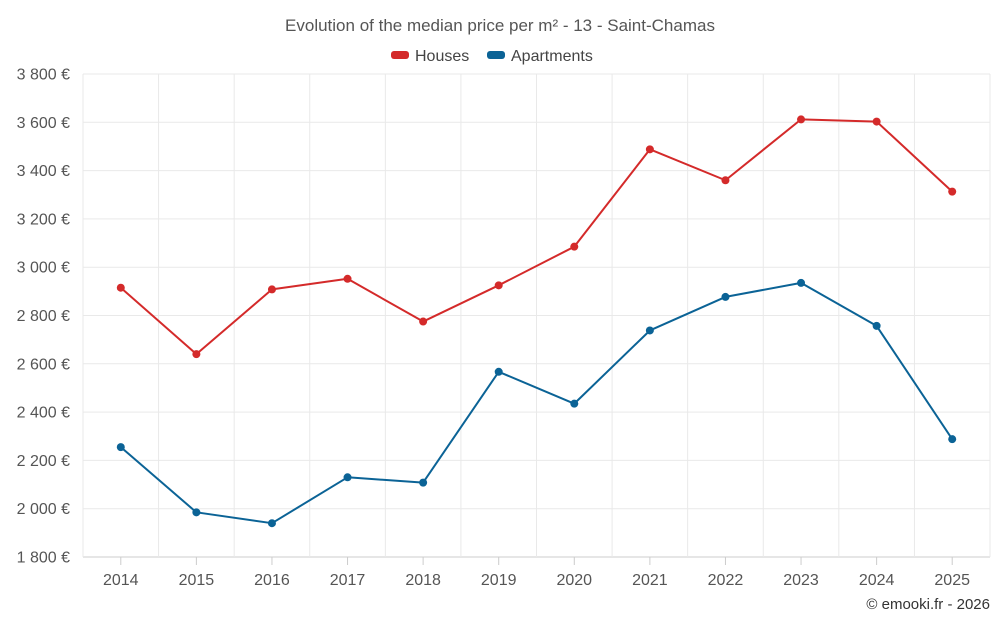 The width and height of the screenshot is (1000, 630). Describe the element at coordinates (120, 287) in the screenshot. I see `data-point-houses-2014` at that location.